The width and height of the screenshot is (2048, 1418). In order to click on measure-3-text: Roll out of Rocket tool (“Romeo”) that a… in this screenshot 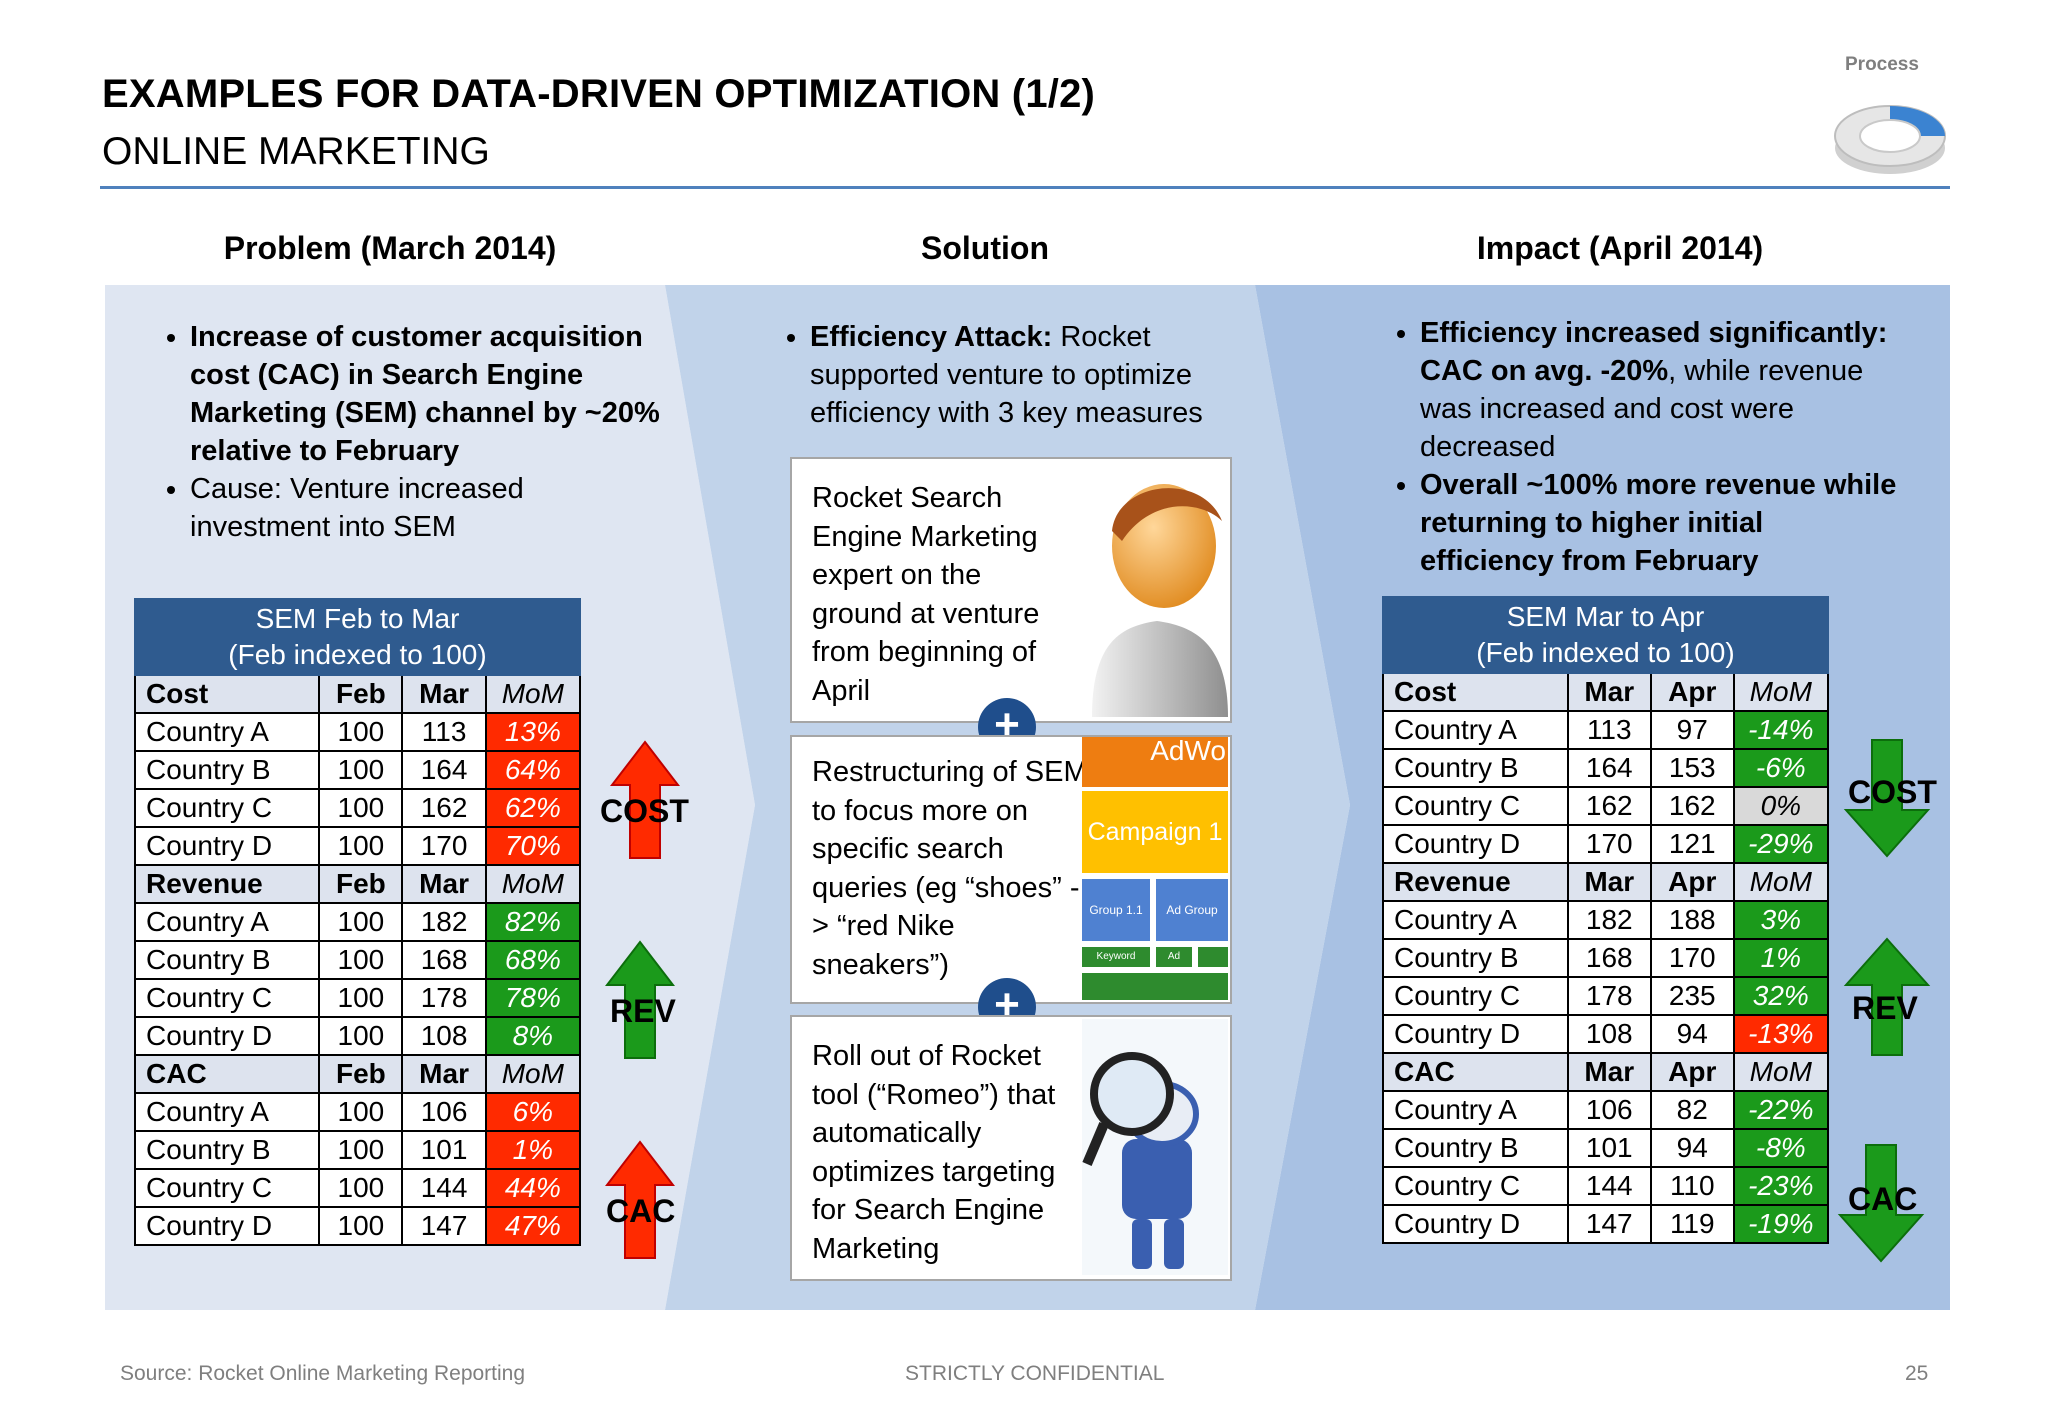, I will do `click(934, 1152)`.